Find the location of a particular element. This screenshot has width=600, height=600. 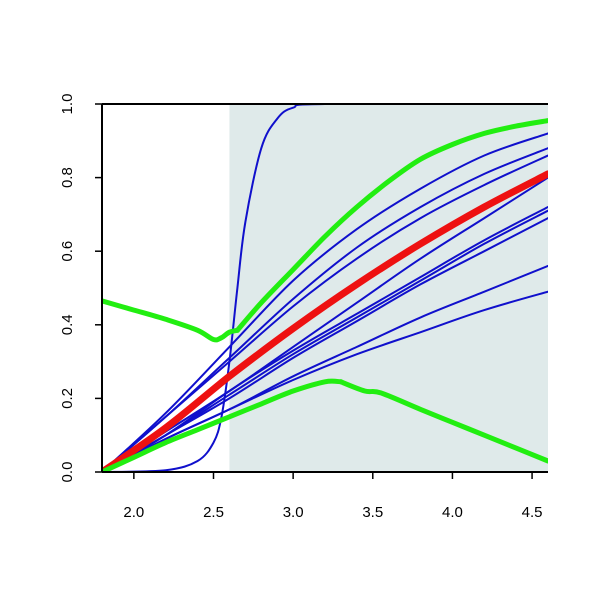

y-tick-label: 0.0 is located at coordinates (67, 472).